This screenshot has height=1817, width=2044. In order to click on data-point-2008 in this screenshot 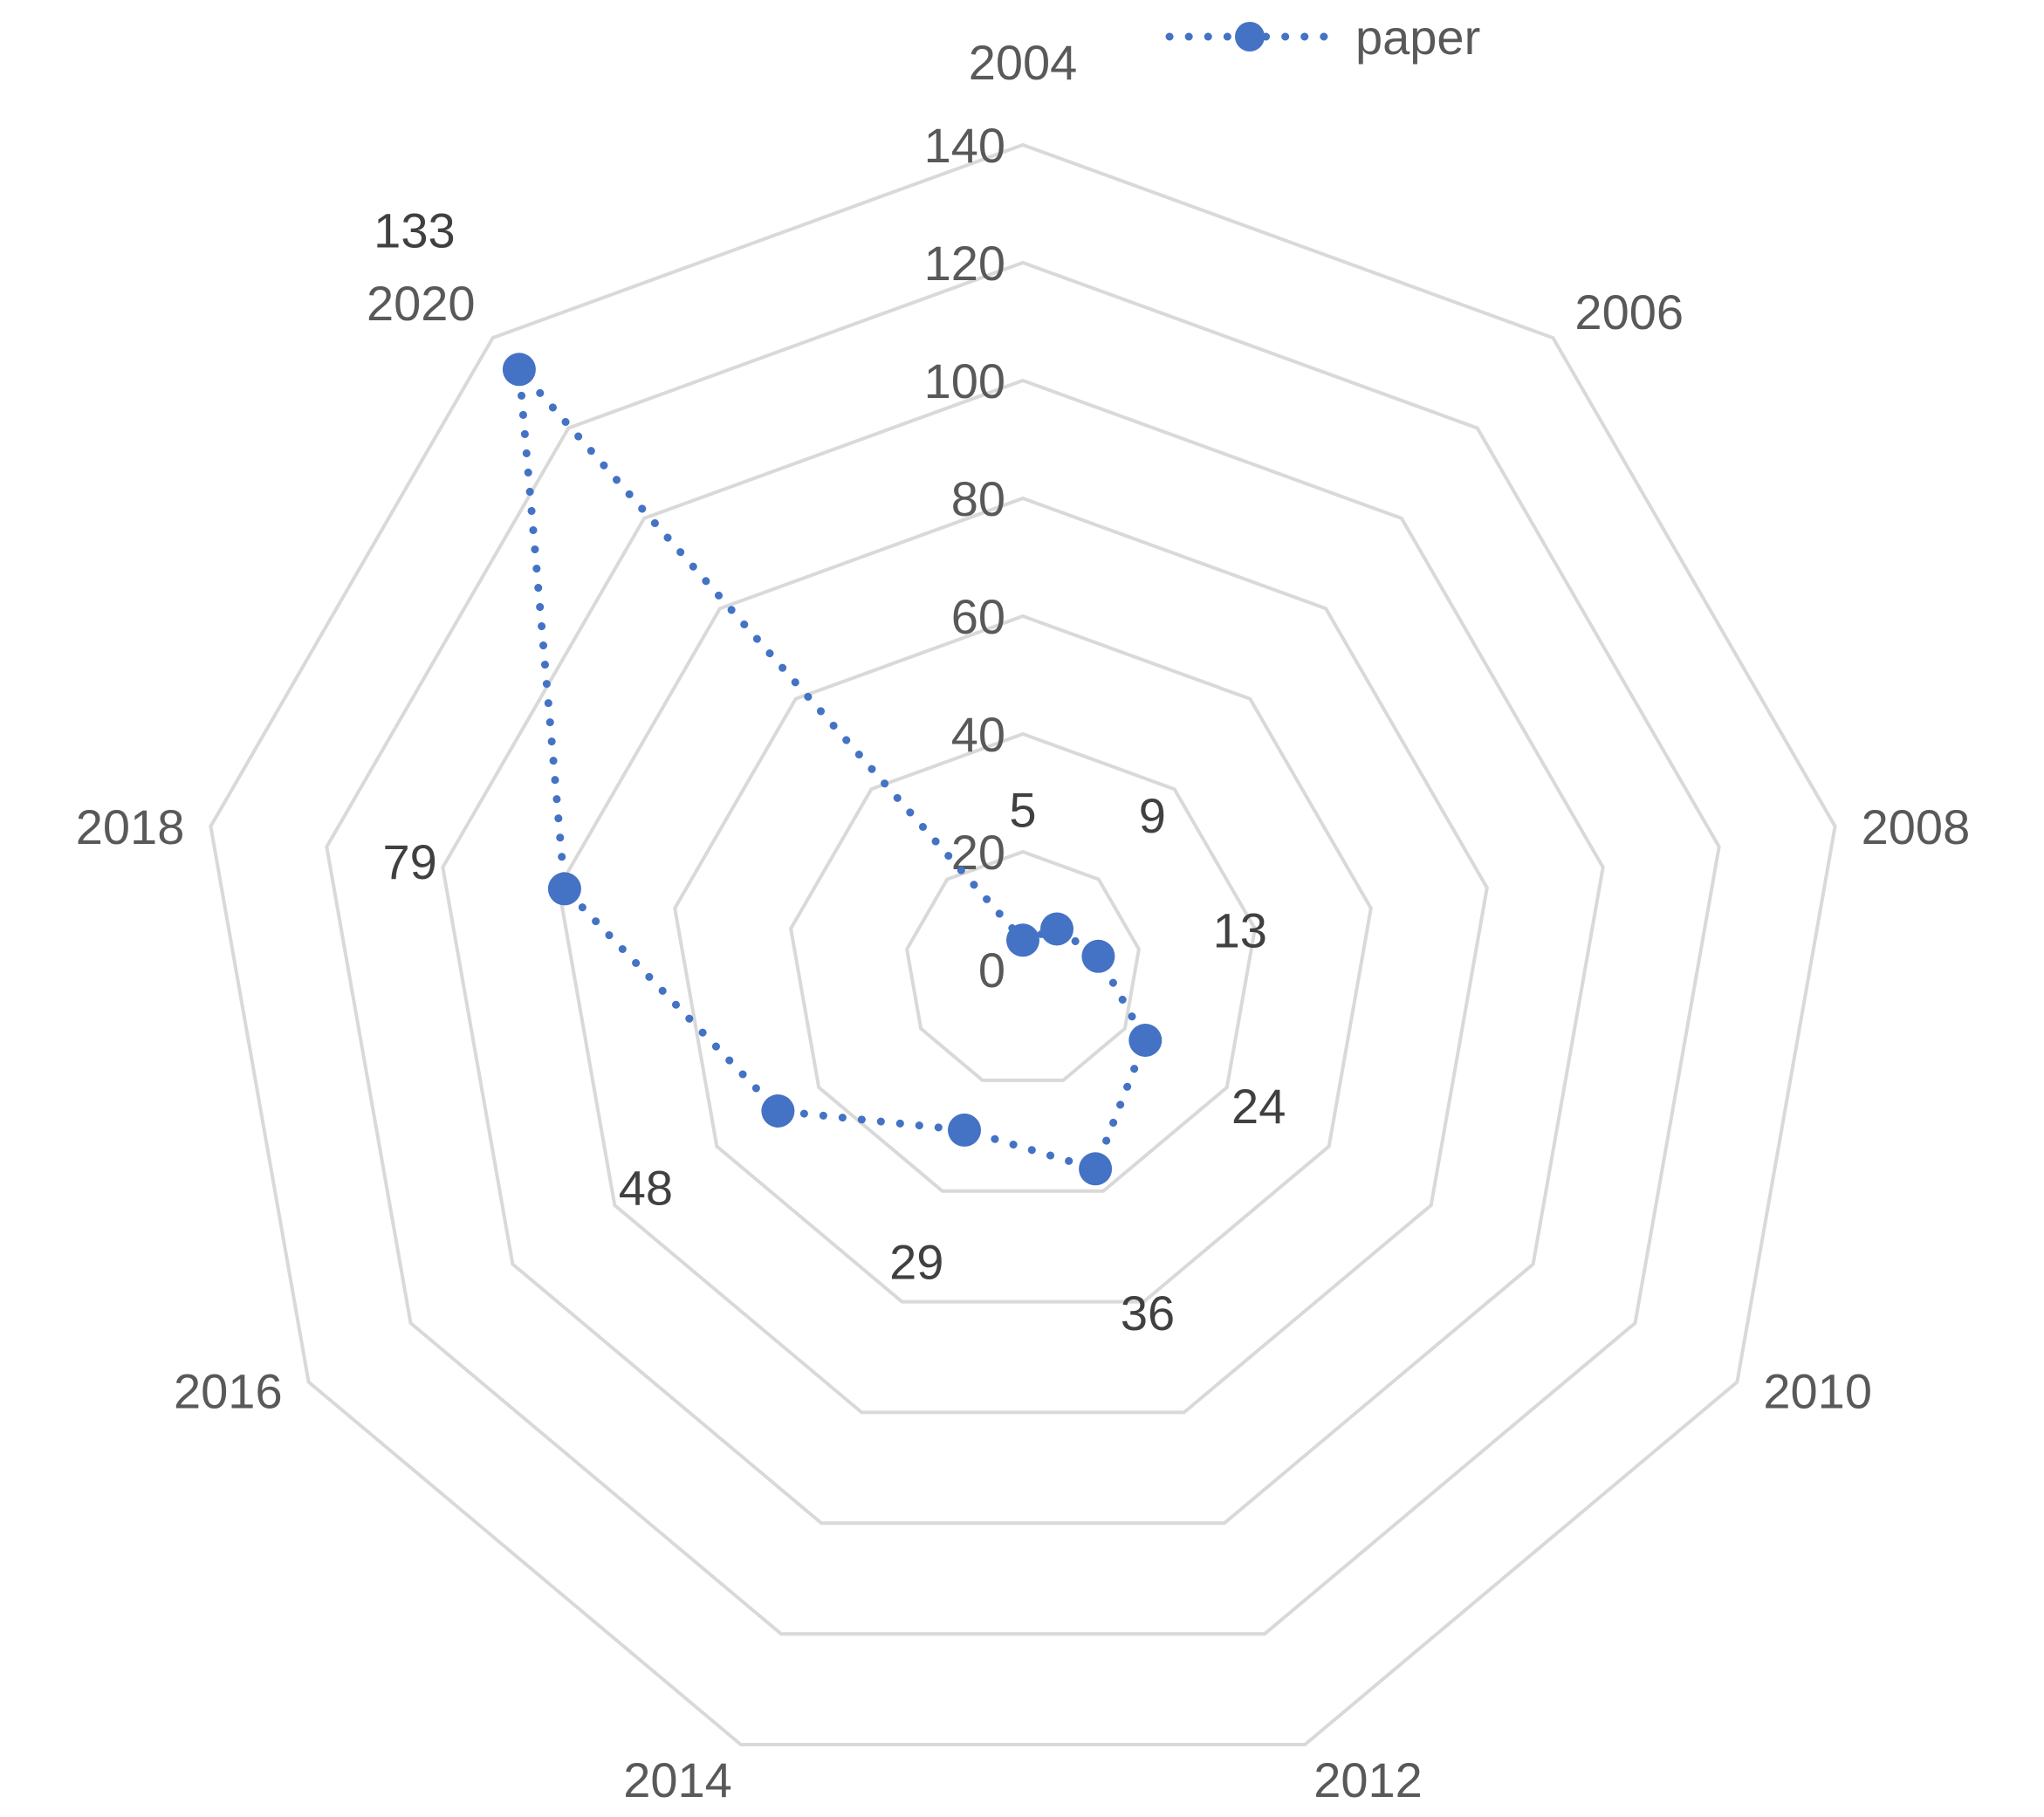, I will do `click(1098, 956)`.